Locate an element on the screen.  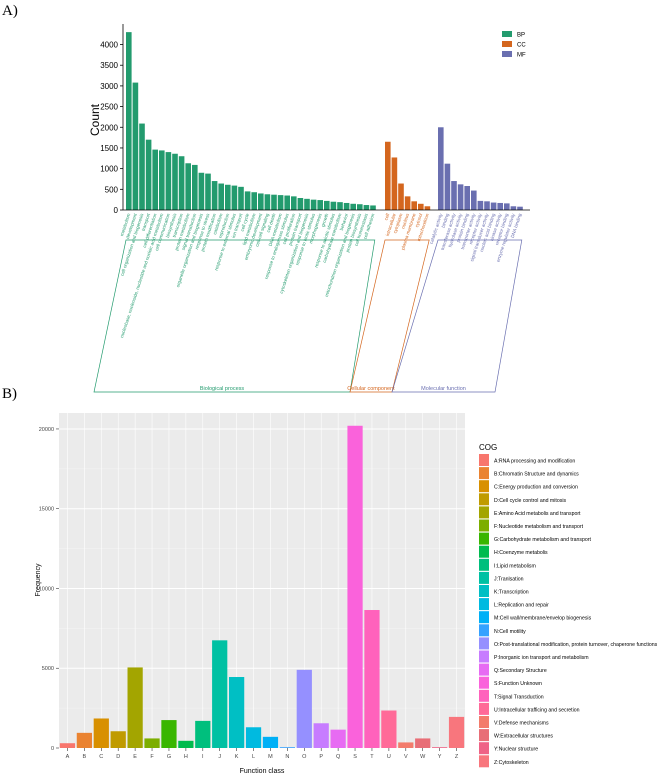
y-tick-label: 3500 is located at coordinates (109, 65).